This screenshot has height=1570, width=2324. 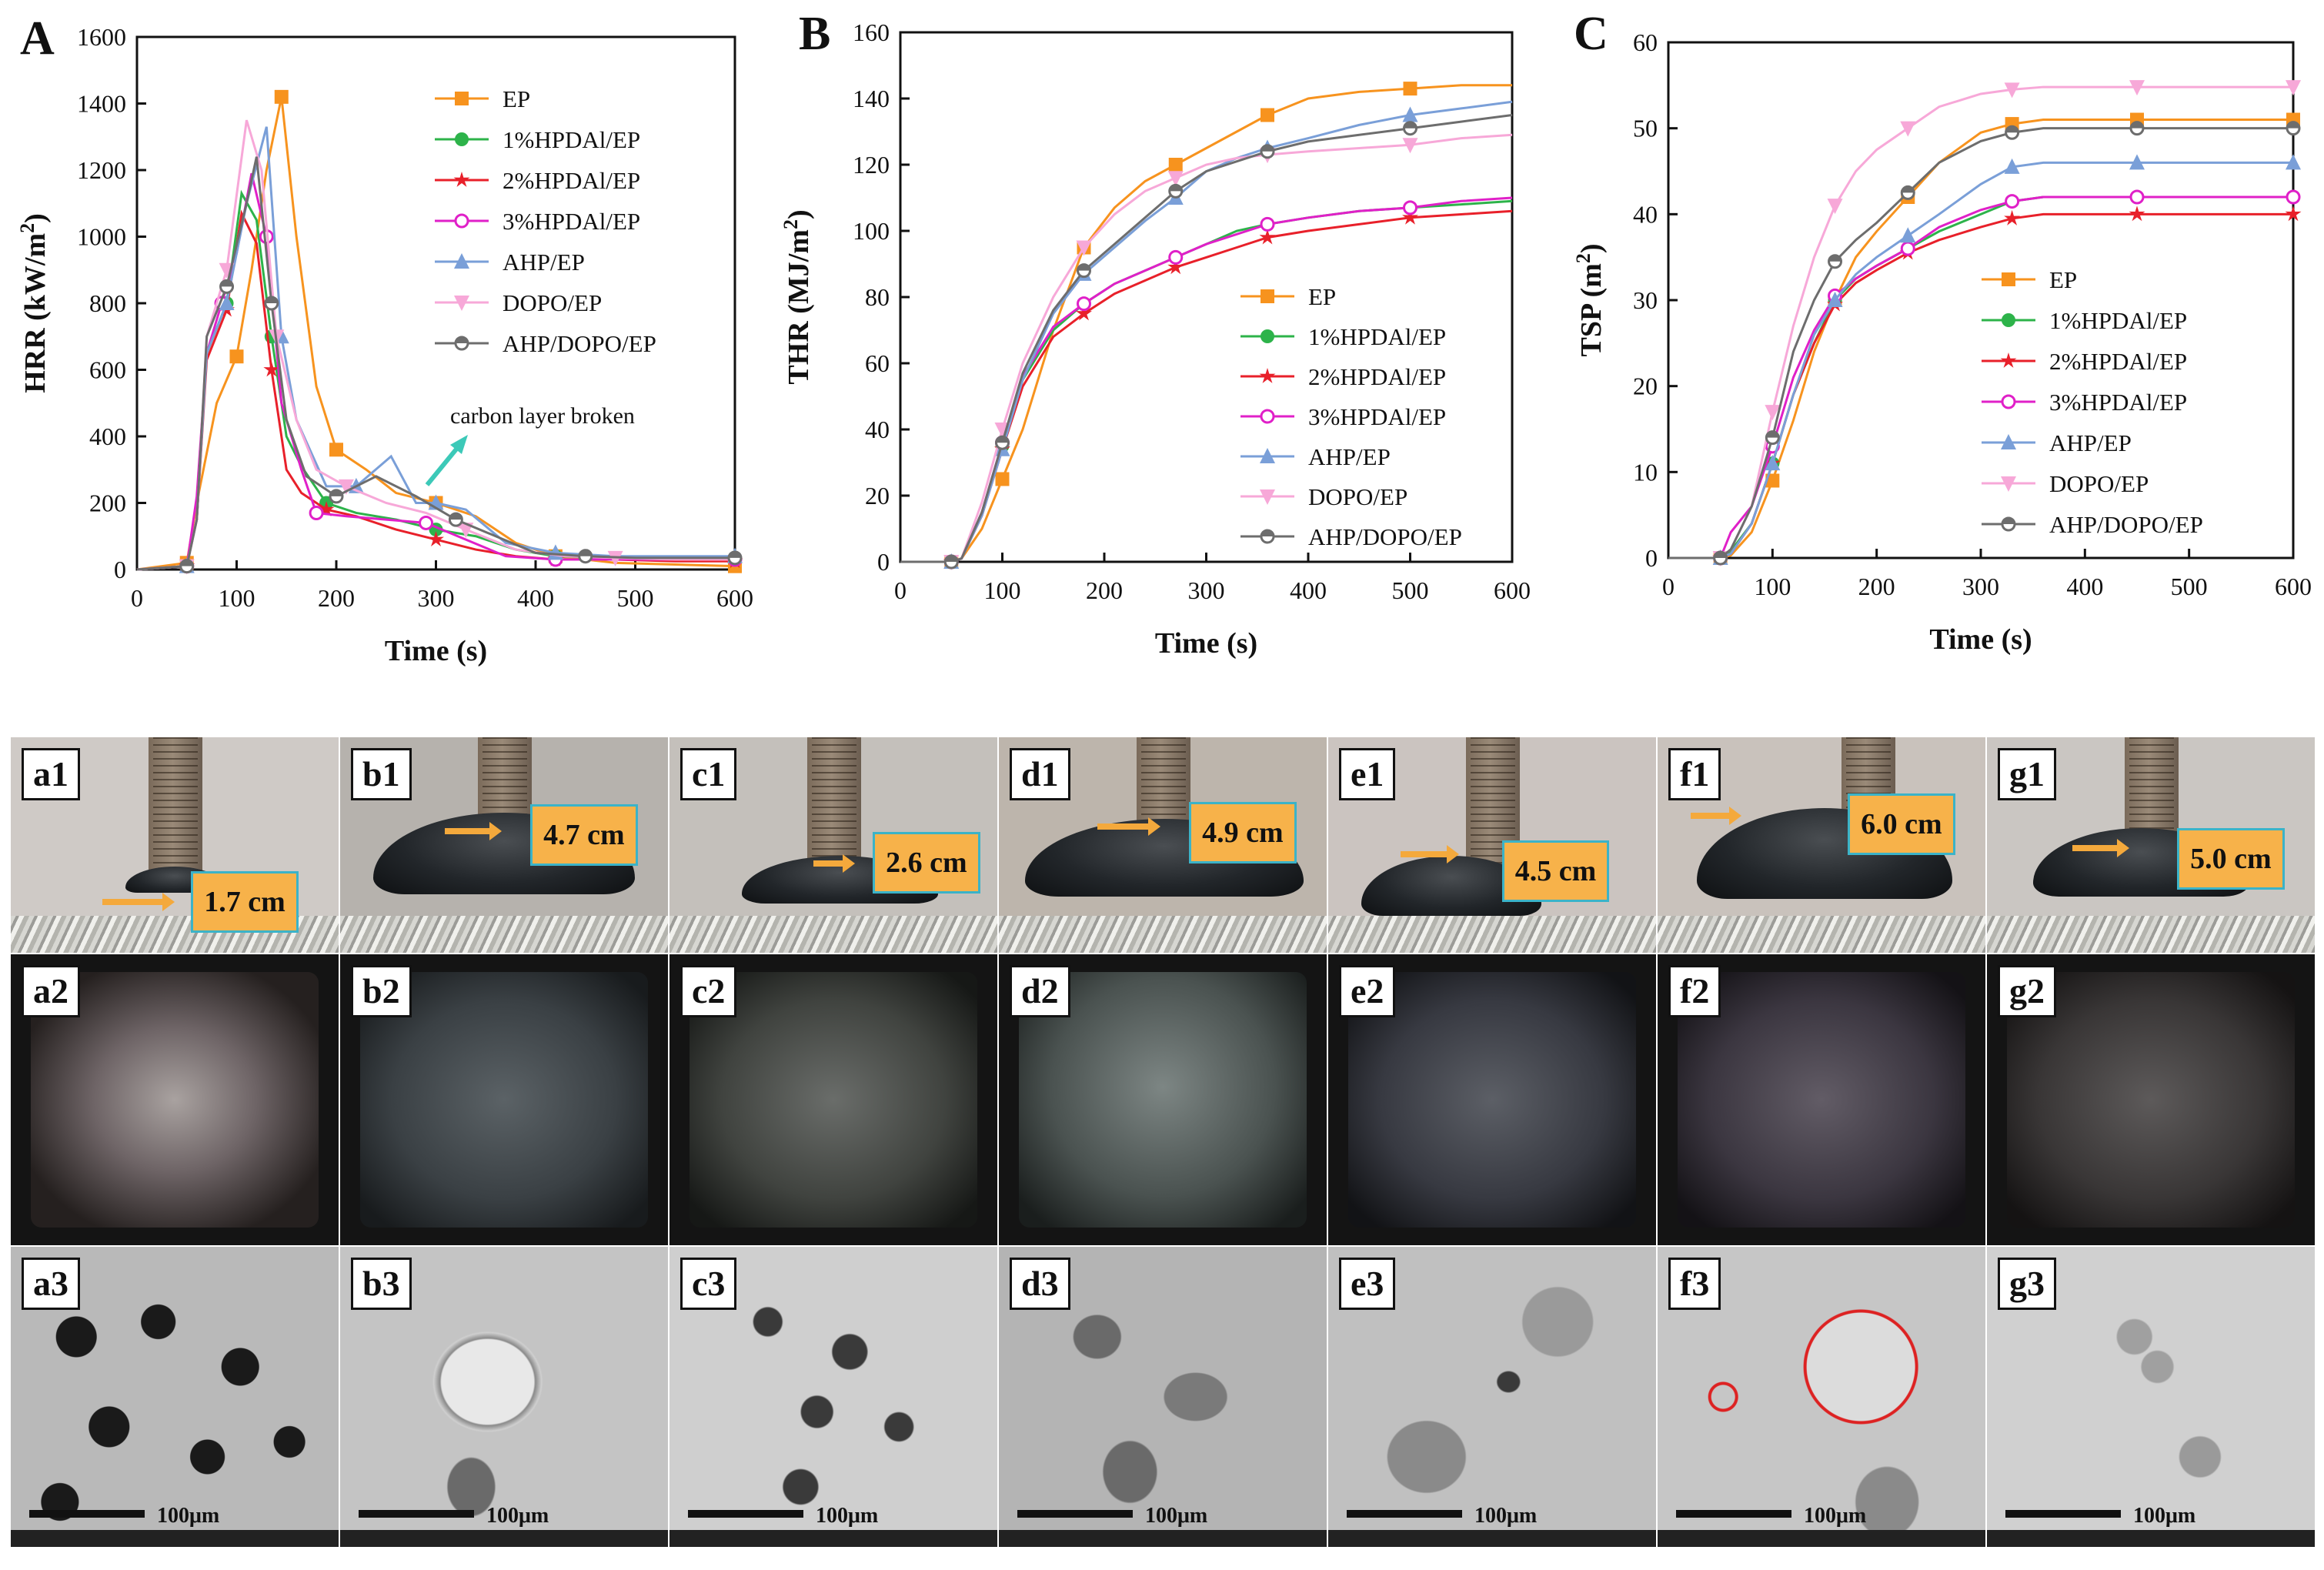 What do you see at coordinates (2151, 845) in the screenshot?
I see `residue-side-photo: 5.0 cm g1` at bounding box center [2151, 845].